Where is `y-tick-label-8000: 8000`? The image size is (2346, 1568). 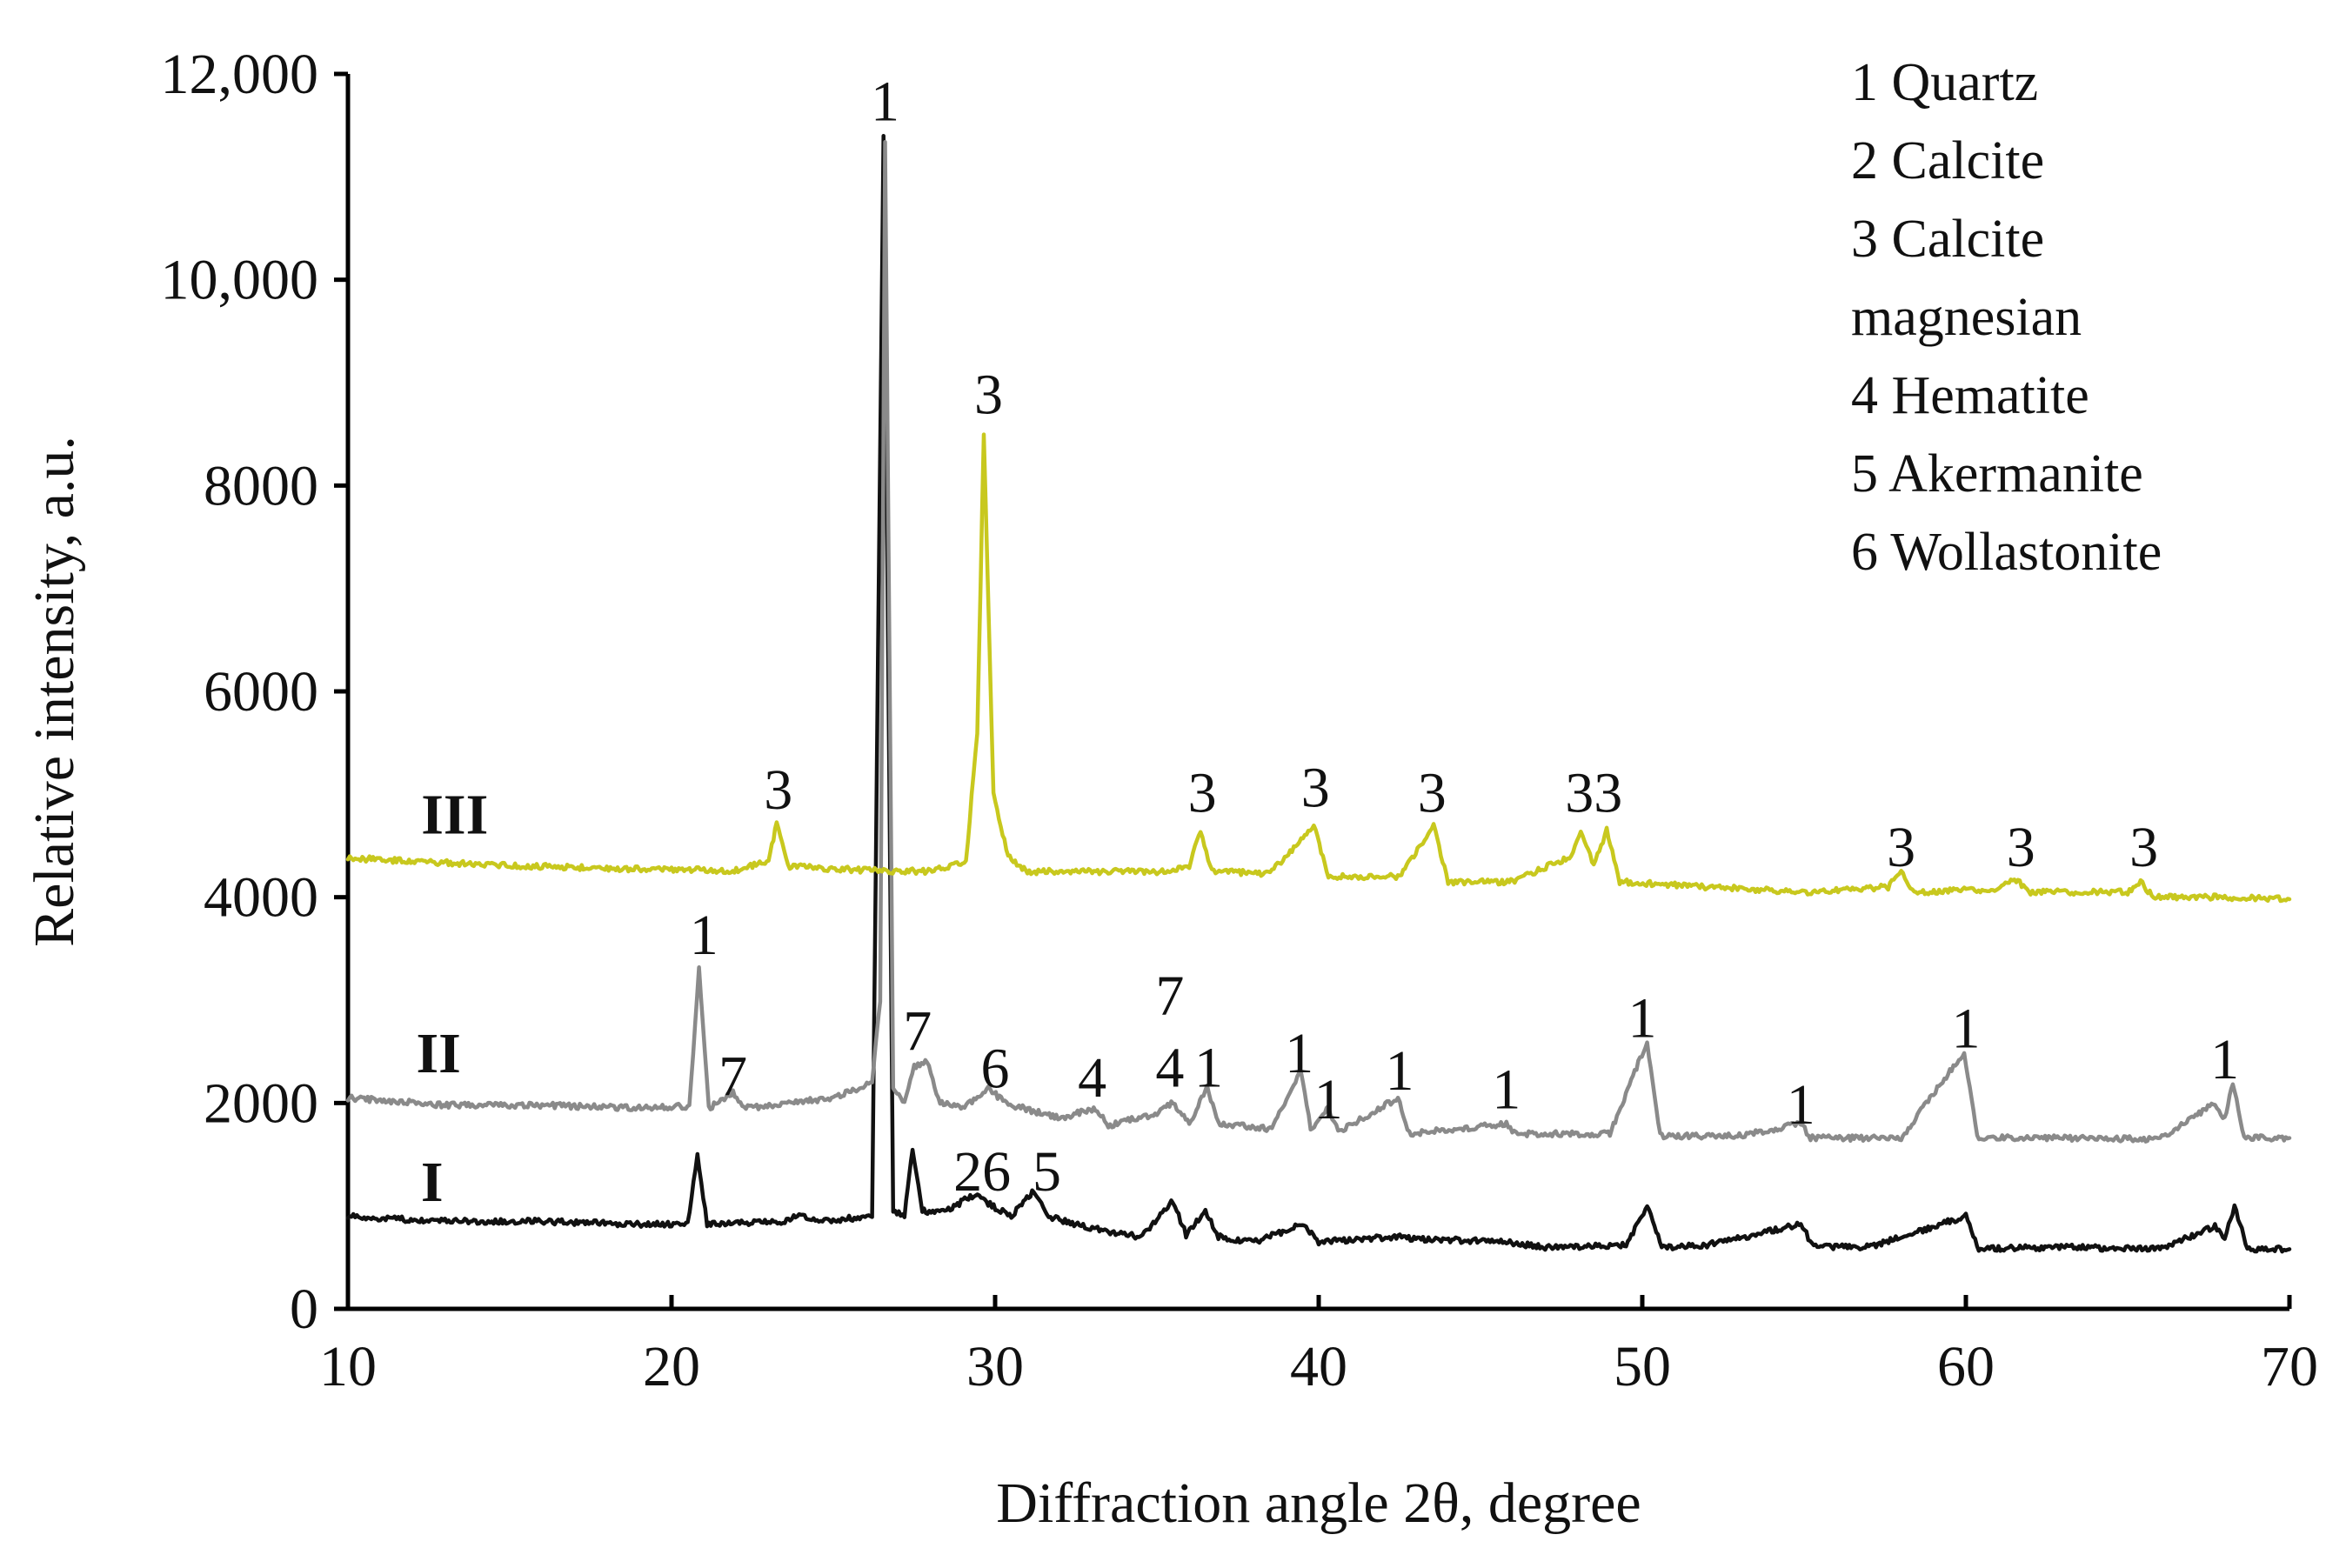
y-tick-label-8000: 8000 is located at coordinates (261, 485).